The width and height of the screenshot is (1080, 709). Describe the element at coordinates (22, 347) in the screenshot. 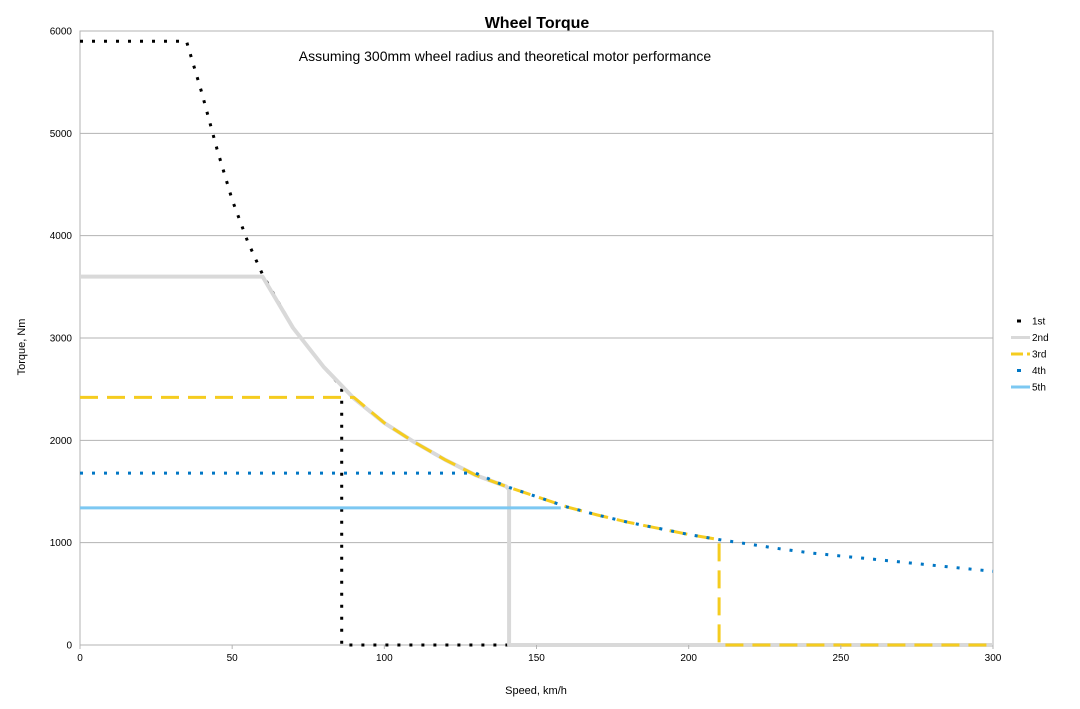

I see `y-axis-label: Torque, Nm` at that location.